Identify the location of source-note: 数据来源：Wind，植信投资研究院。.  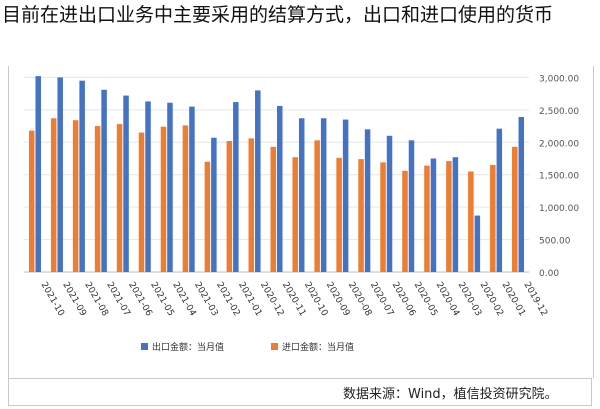
(450, 394).